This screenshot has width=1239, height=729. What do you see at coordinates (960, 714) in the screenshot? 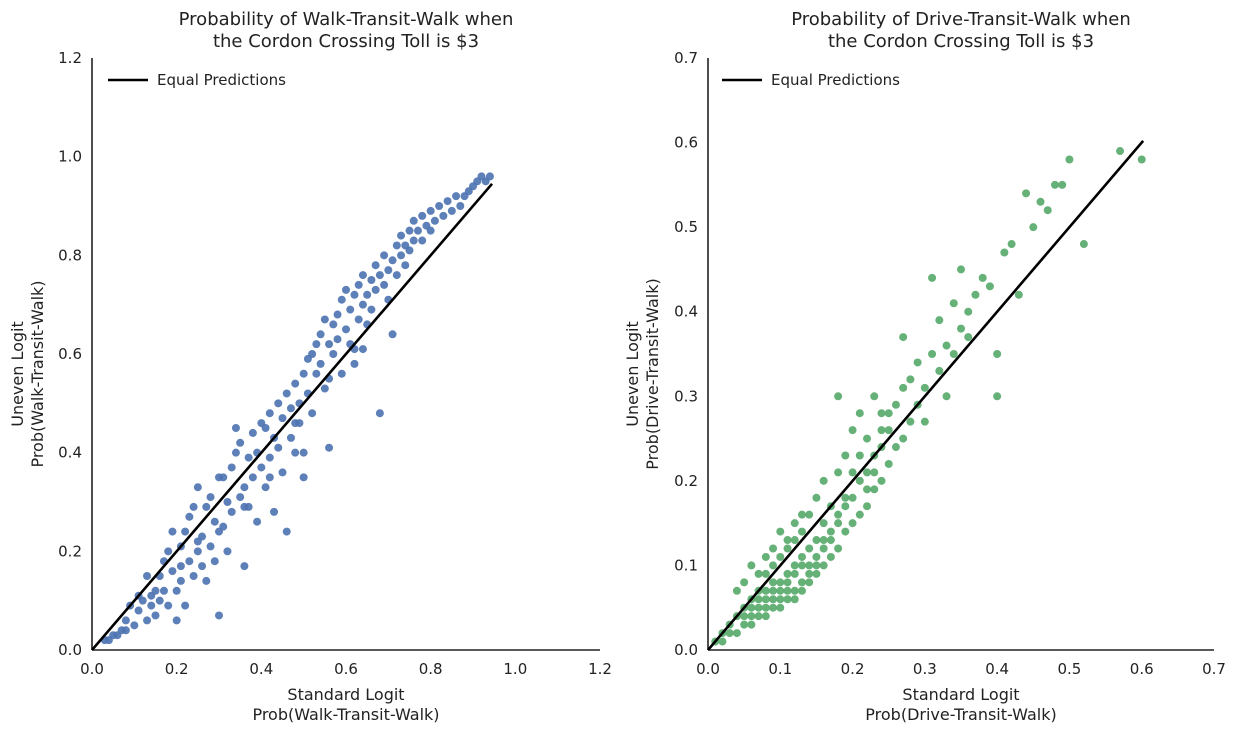
I see `x-axis-label-line-2: Prob(Drive-Transit-Walk)` at bounding box center [960, 714].